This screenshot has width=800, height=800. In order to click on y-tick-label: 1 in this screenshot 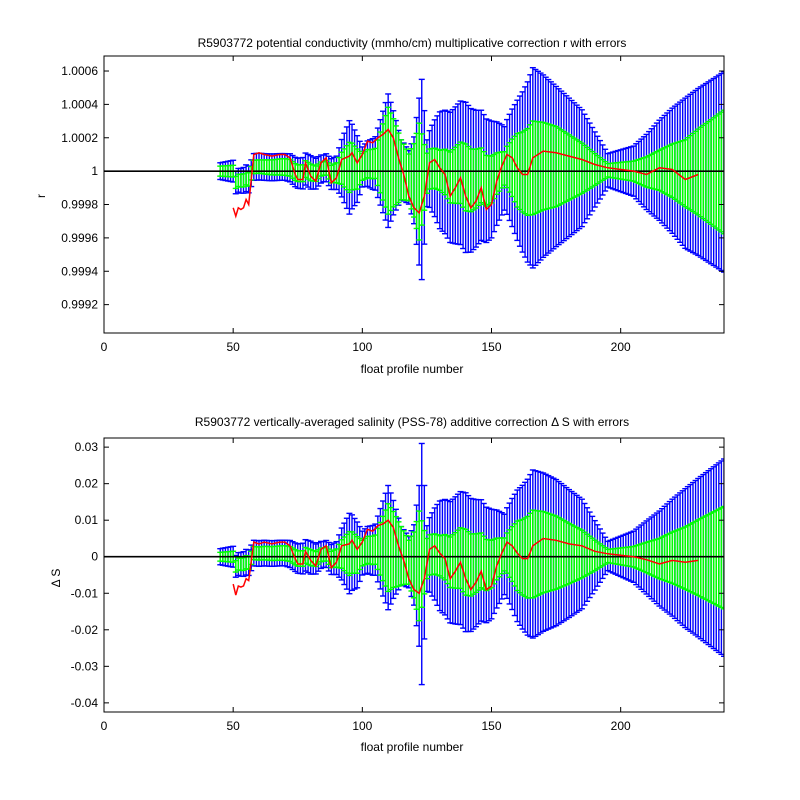, I will do `click(94, 171)`.